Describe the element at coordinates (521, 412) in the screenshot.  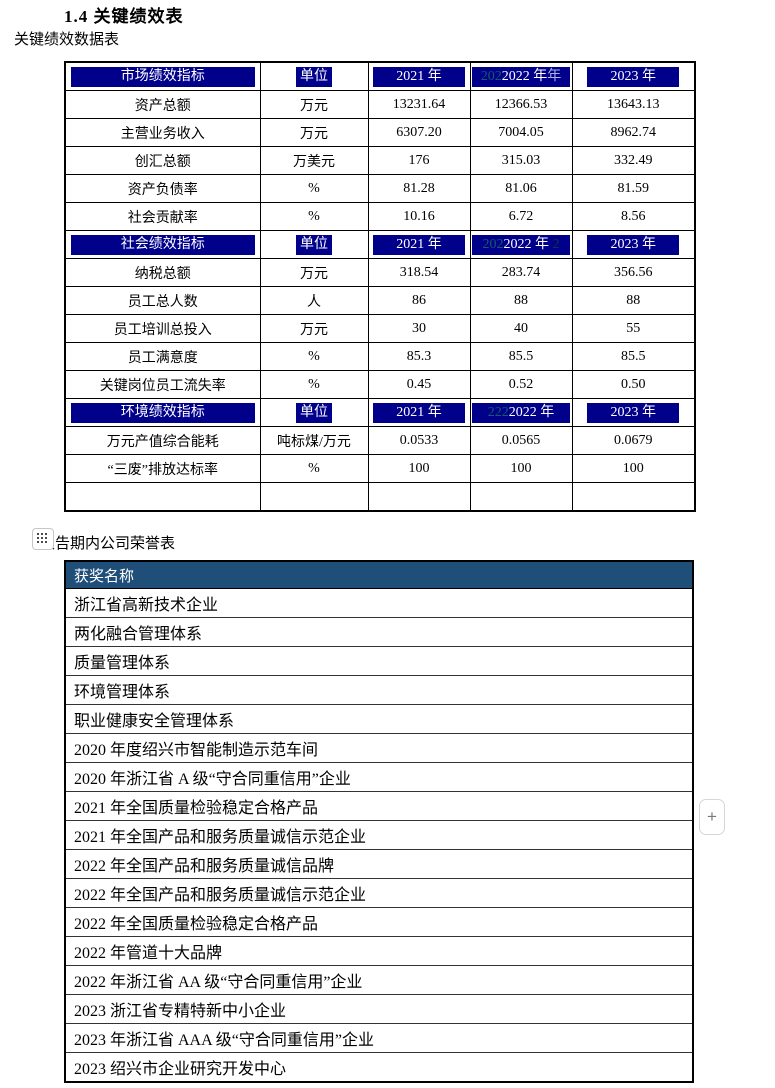
I see `kpi-year-header-cell: 2222022 年` at that location.